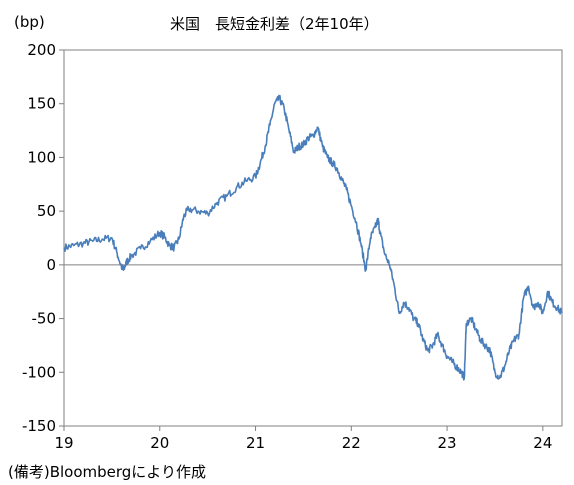 The width and height of the screenshot is (574, 485). What do you see at coordinates (29, 22) in the screenshot?
I see `y-axis-unit: (bp)` at bounding box center [29, 22].